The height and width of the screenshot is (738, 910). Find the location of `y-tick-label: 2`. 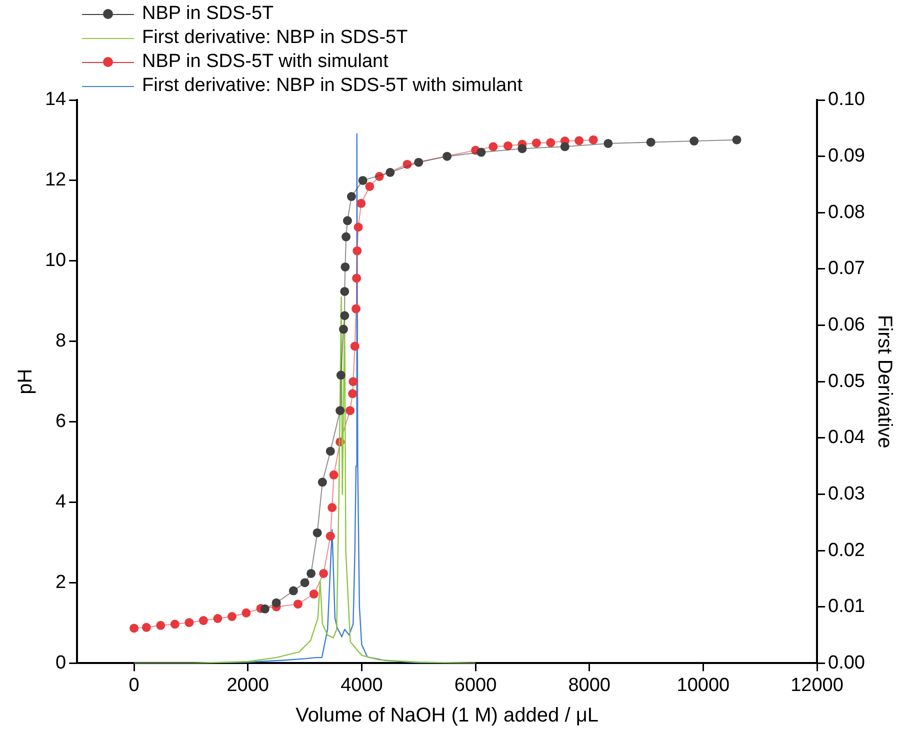

y-tick-label: 2 is located at coordinates (61, 582).